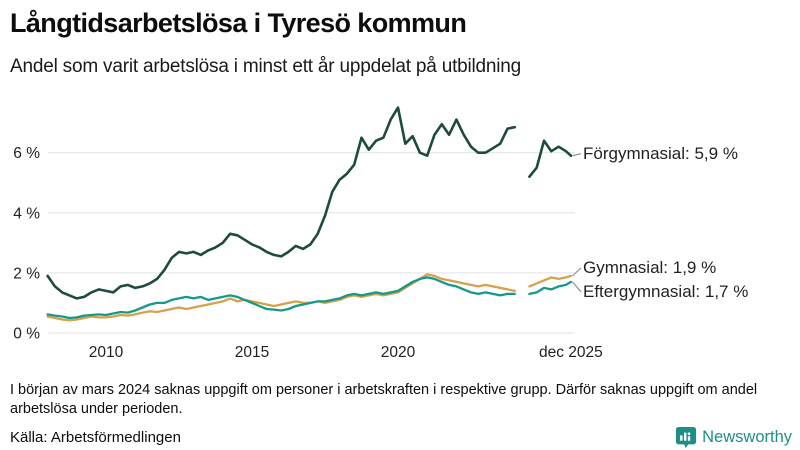 The image size is (800, 450). What do you see at coordinates (26, 334) in the screenshot?
I see `y-tick-label: 0 %` at bounding box center [26, 334].